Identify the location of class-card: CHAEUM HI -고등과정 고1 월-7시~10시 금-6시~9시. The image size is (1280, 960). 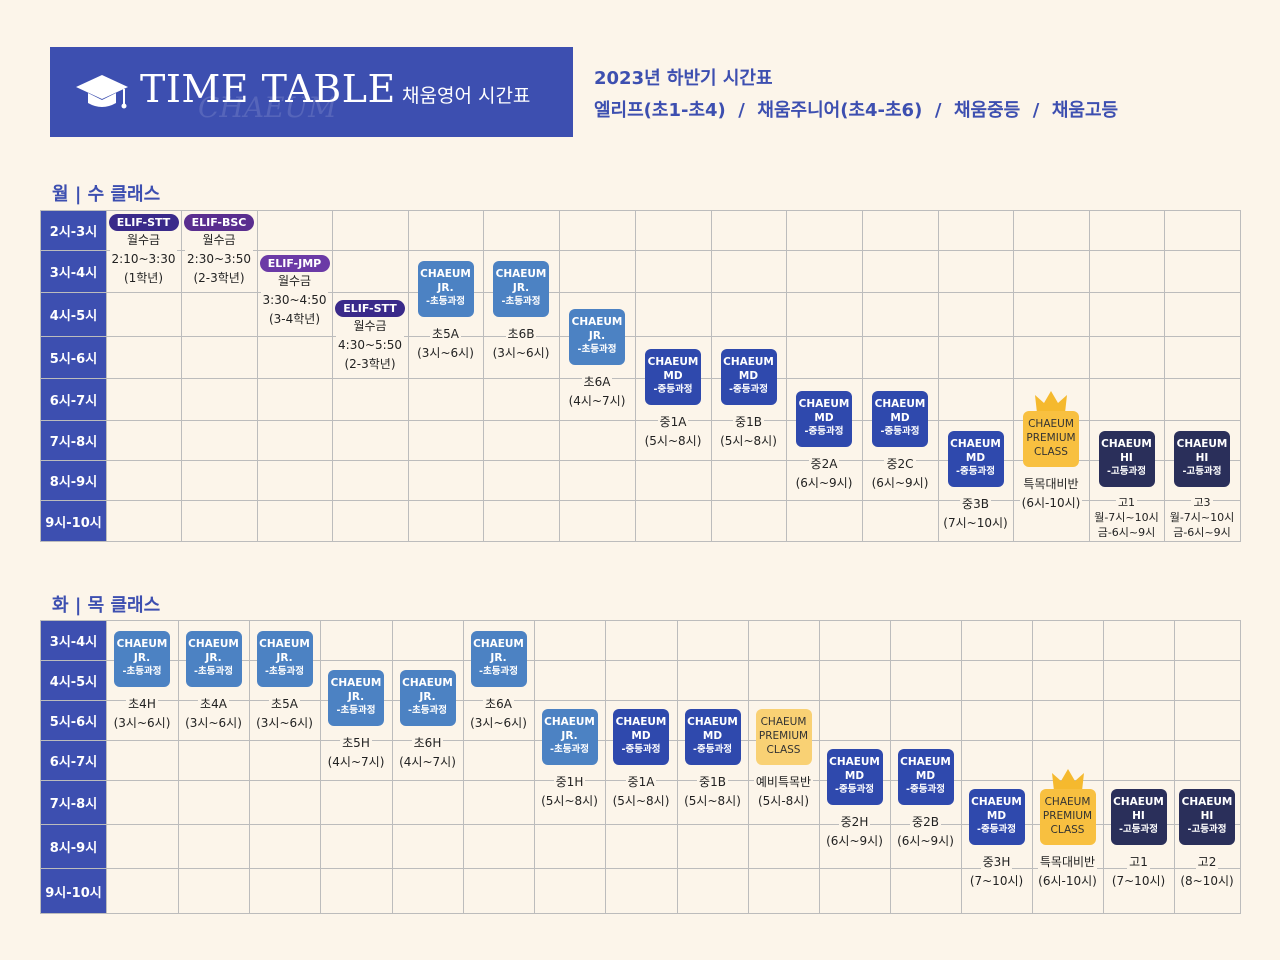
(1126, 484).